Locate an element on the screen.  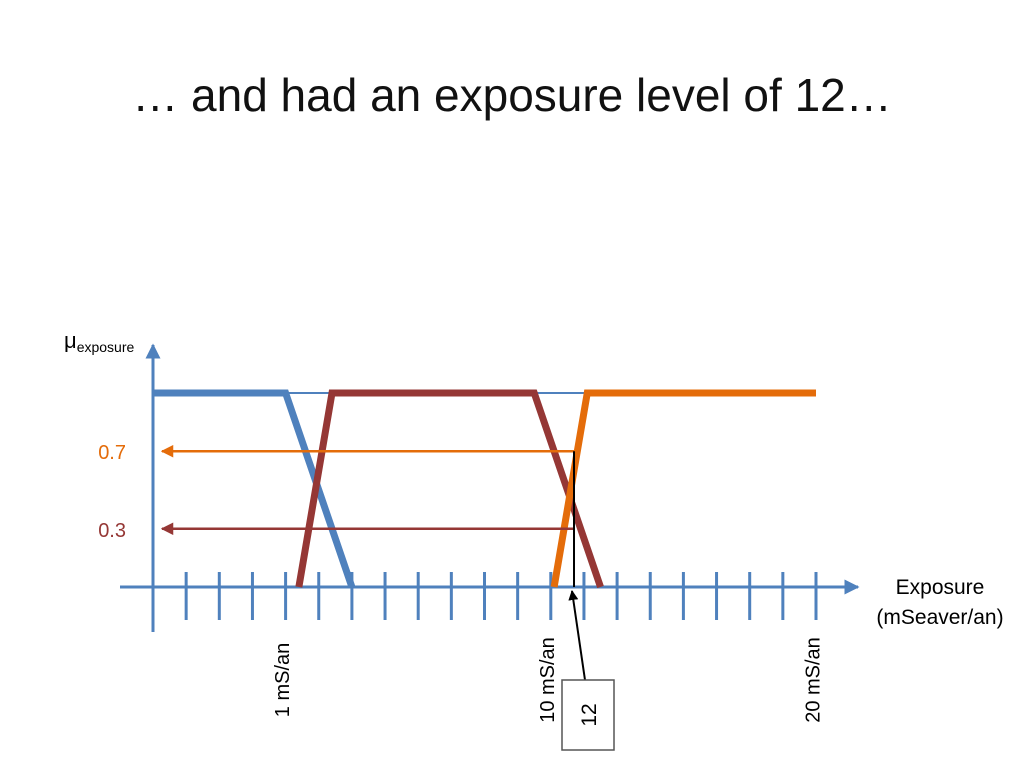
x-tick-label-2: 10 mS/an is located at coordinates (548, 680).